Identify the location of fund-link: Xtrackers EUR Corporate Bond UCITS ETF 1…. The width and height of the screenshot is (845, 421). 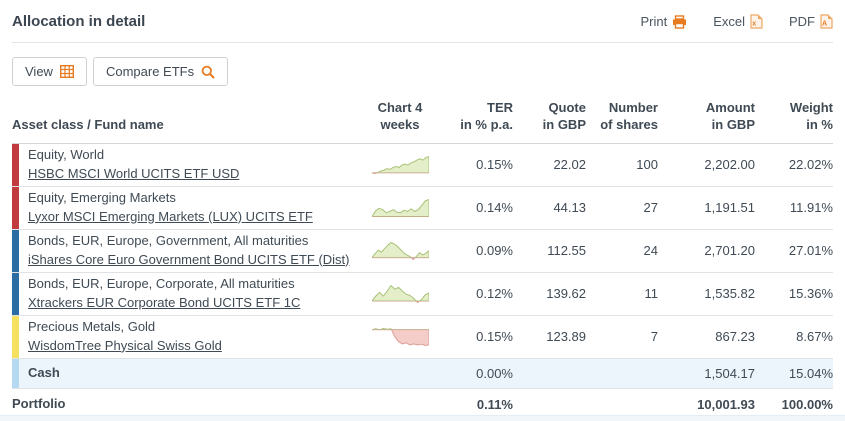
(164, 302).